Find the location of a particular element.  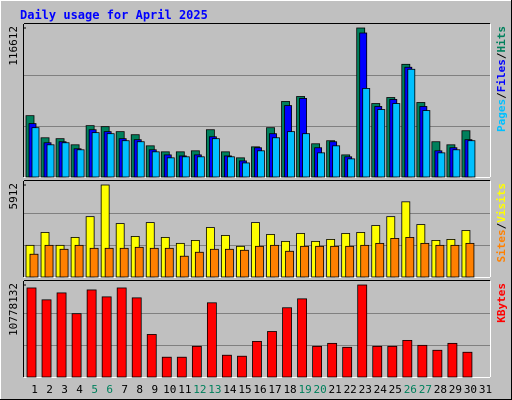

legend: KBytes is located at coordinates (501, 303).